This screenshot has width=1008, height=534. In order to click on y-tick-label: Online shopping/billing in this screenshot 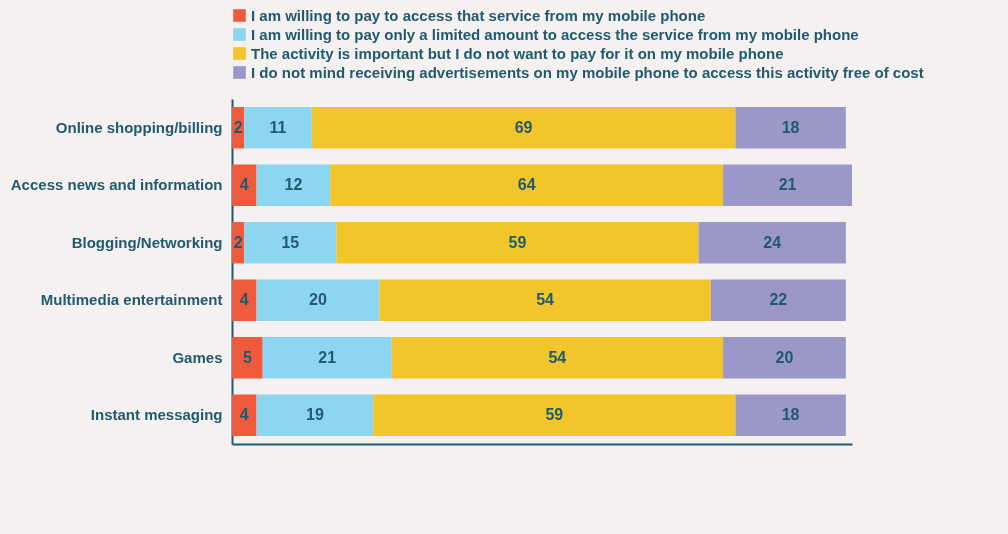, I will do `click(139, 127)`.